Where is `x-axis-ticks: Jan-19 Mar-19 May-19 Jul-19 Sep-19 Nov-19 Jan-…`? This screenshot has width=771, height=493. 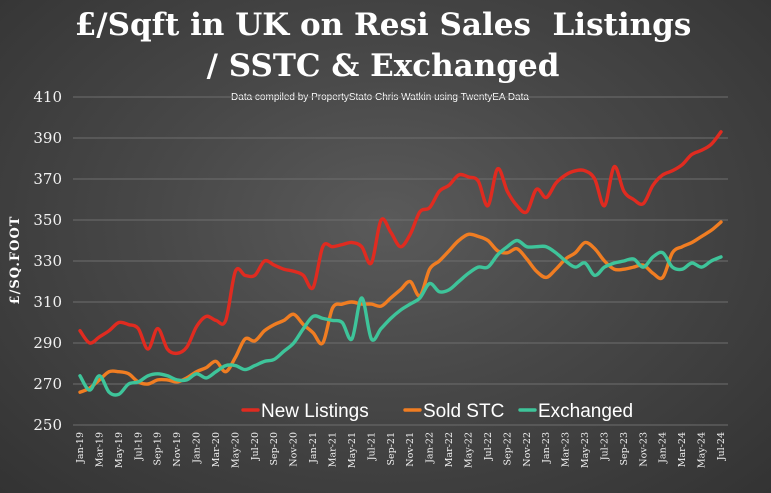 x-axis-ticks: Jan-19 Mar-19 May-19 Jul-19 Sep-19 Nov-19 Jan-… is located at coordinates (401, 450).